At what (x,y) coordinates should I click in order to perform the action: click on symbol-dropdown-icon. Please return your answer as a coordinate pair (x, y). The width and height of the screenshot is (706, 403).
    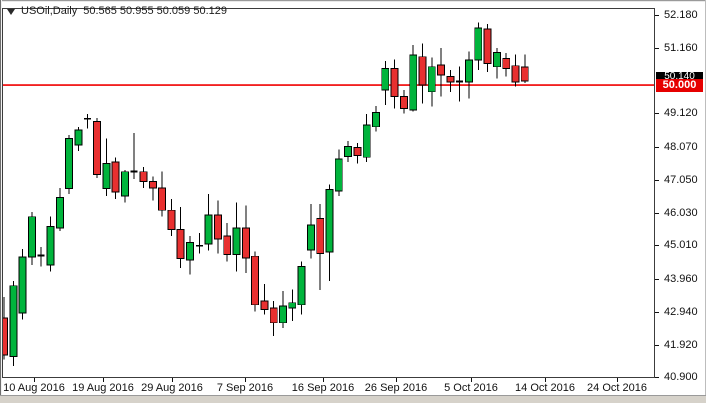
    Looking at the image, I should click on (11, 11).